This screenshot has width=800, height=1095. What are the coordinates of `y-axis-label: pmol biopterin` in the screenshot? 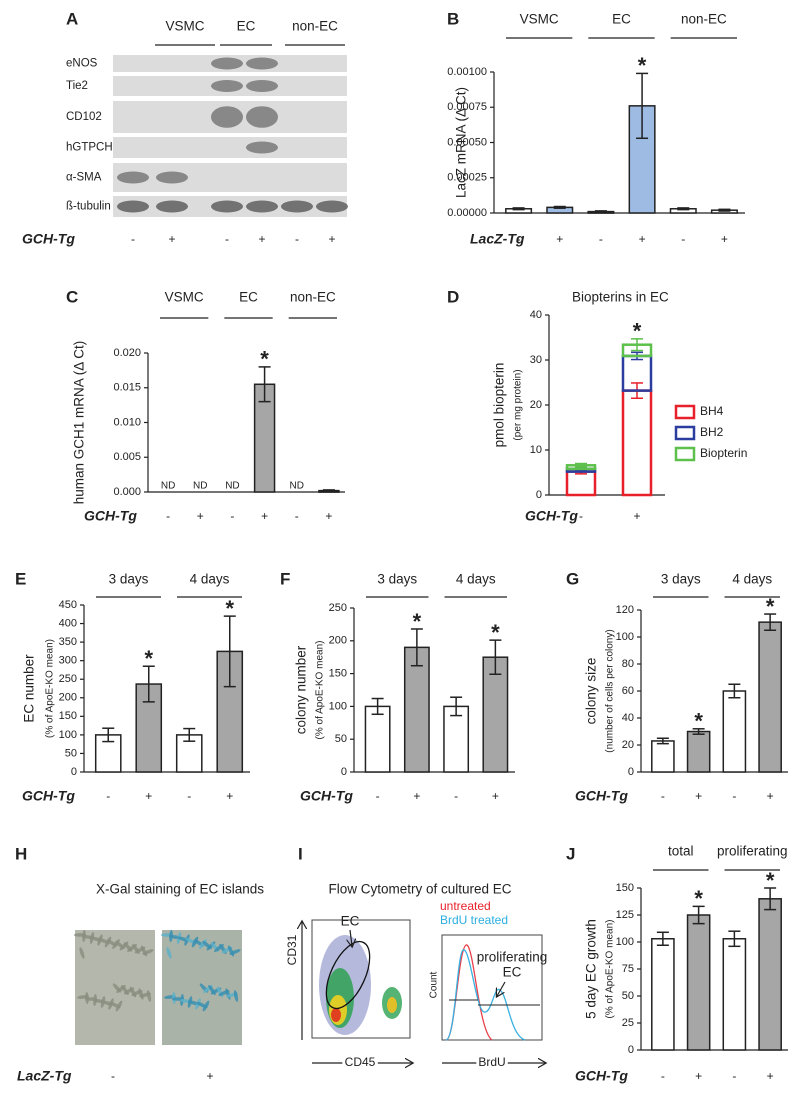 It's located at (499, 405).